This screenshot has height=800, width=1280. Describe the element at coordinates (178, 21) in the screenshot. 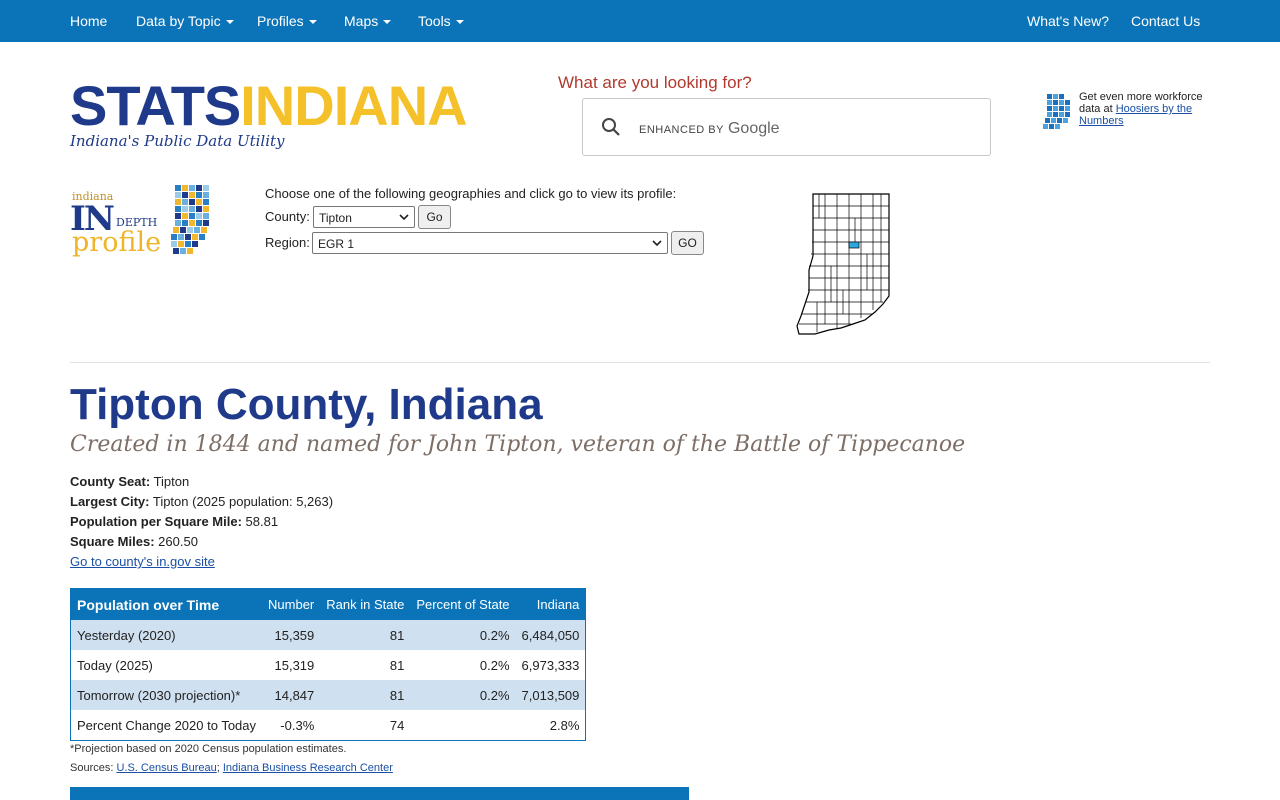

I see `nav-data-by-topic-label: Data by Topic` at that location.